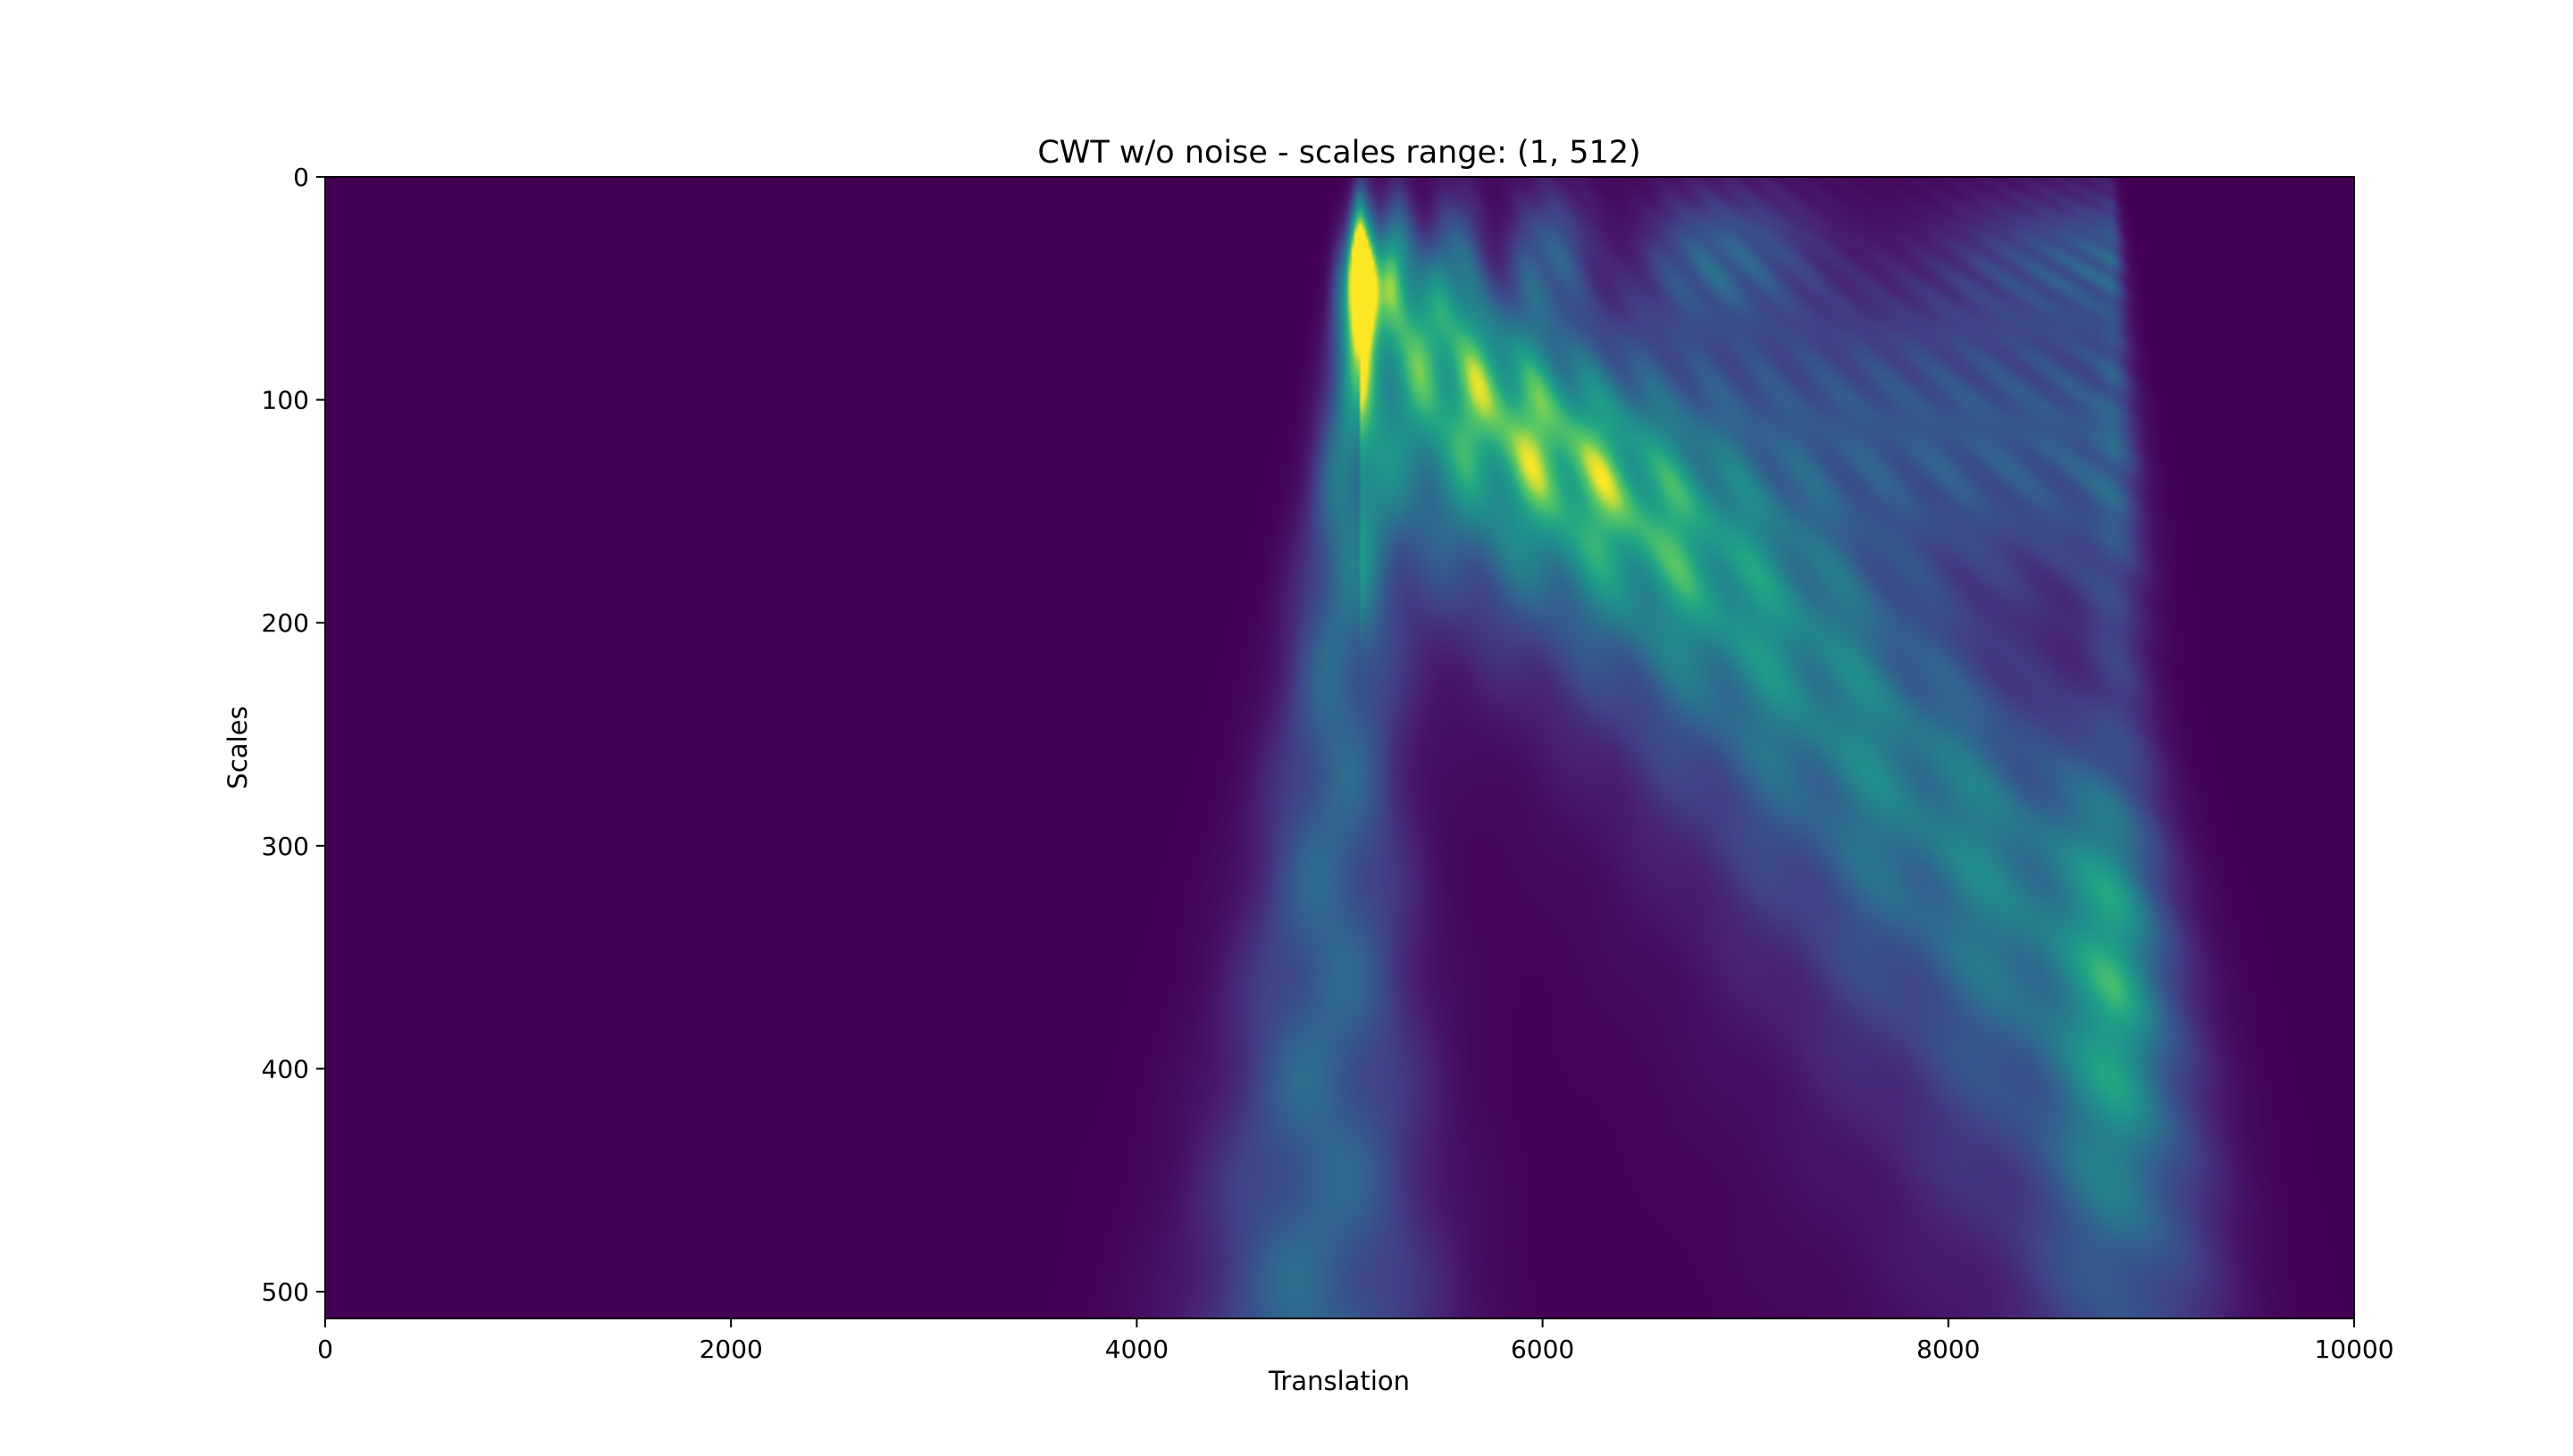 This screenshot has width=2573, height=1456. Describe the element at coordinates (285, 623) in the screenshot. I see `y-tick-label: 200` at that location.